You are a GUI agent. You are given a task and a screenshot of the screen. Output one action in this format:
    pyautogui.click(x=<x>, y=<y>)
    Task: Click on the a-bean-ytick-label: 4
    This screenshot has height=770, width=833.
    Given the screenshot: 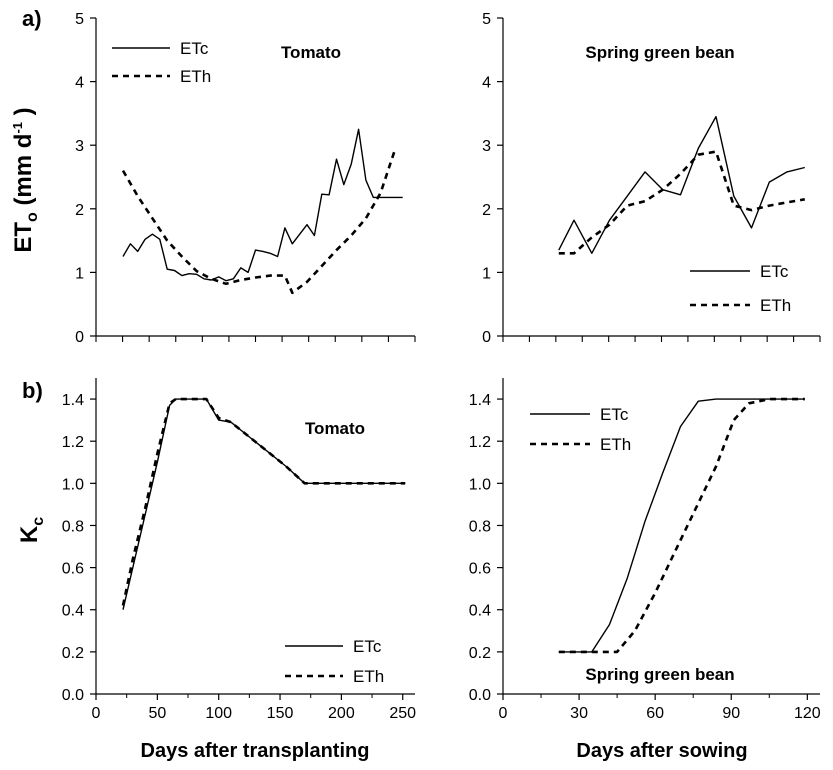 What is the action you would take?
    pyautogui.click(x=486, y=83)
    